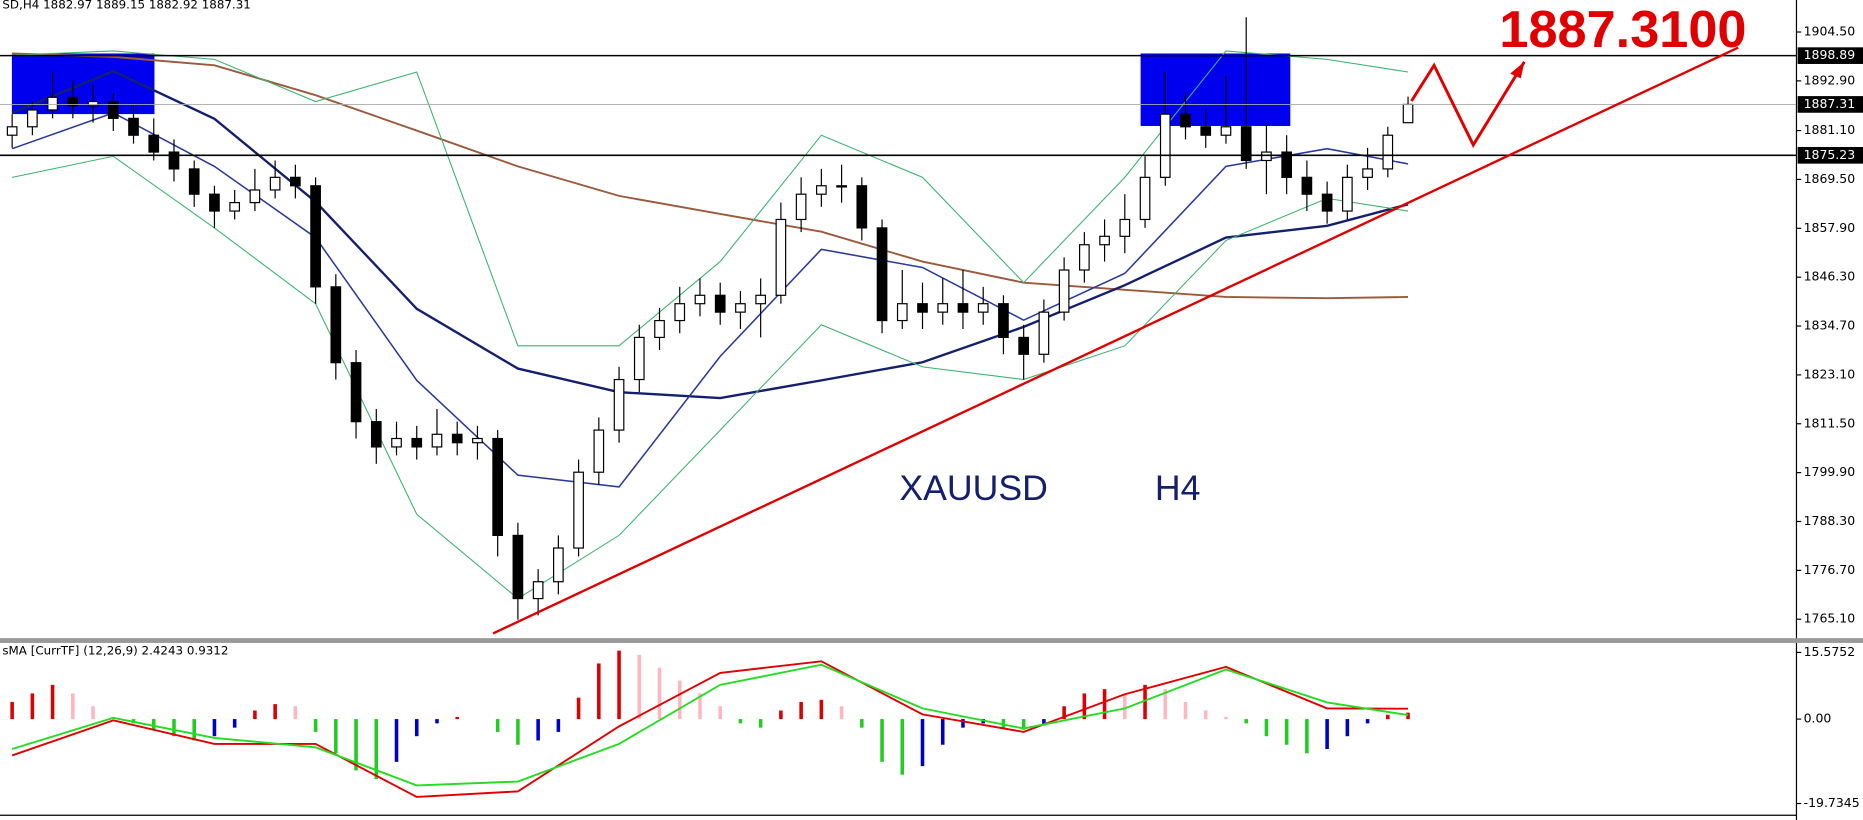 This screenshot has height=820, width=1863. I want to click on level-label: 1875.23, so click(1830, 154).